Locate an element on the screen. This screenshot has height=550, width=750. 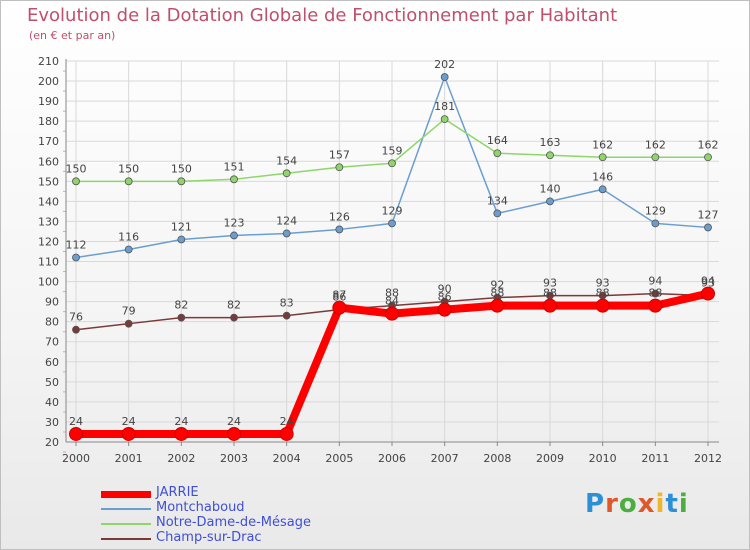
data-label-jarrie: 87 is located at coordinates (339, 295).